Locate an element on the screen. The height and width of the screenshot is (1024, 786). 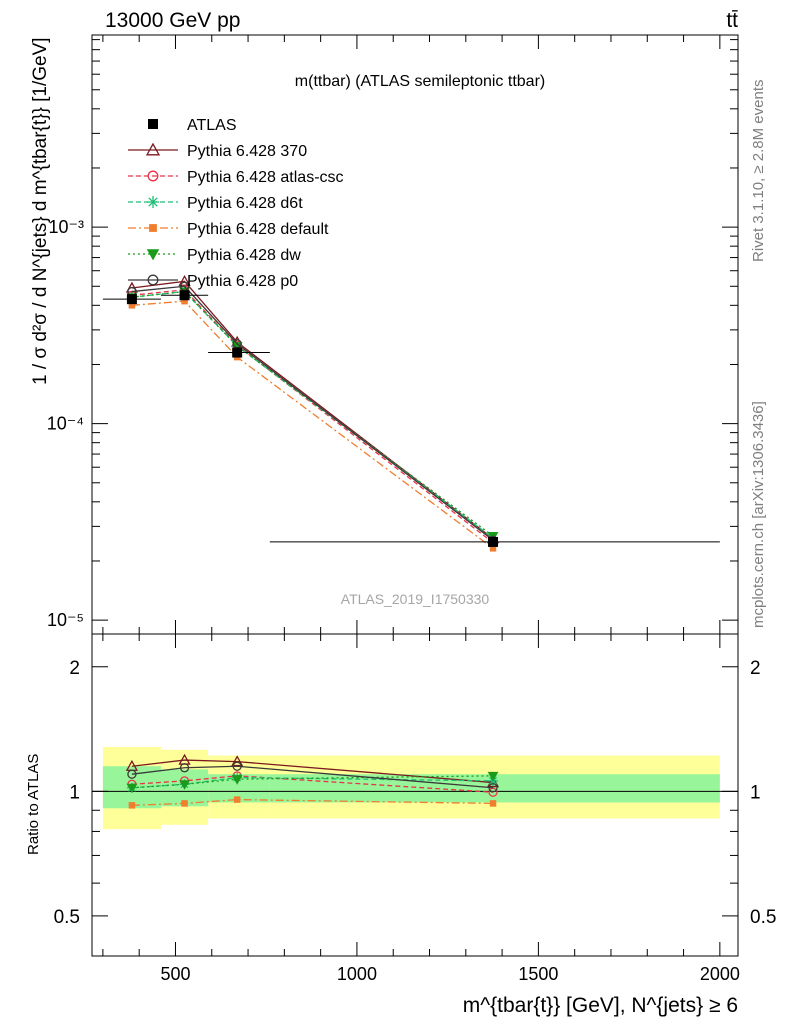
legend-label-atlas: ATLAS is located at coordinates (212, 125).